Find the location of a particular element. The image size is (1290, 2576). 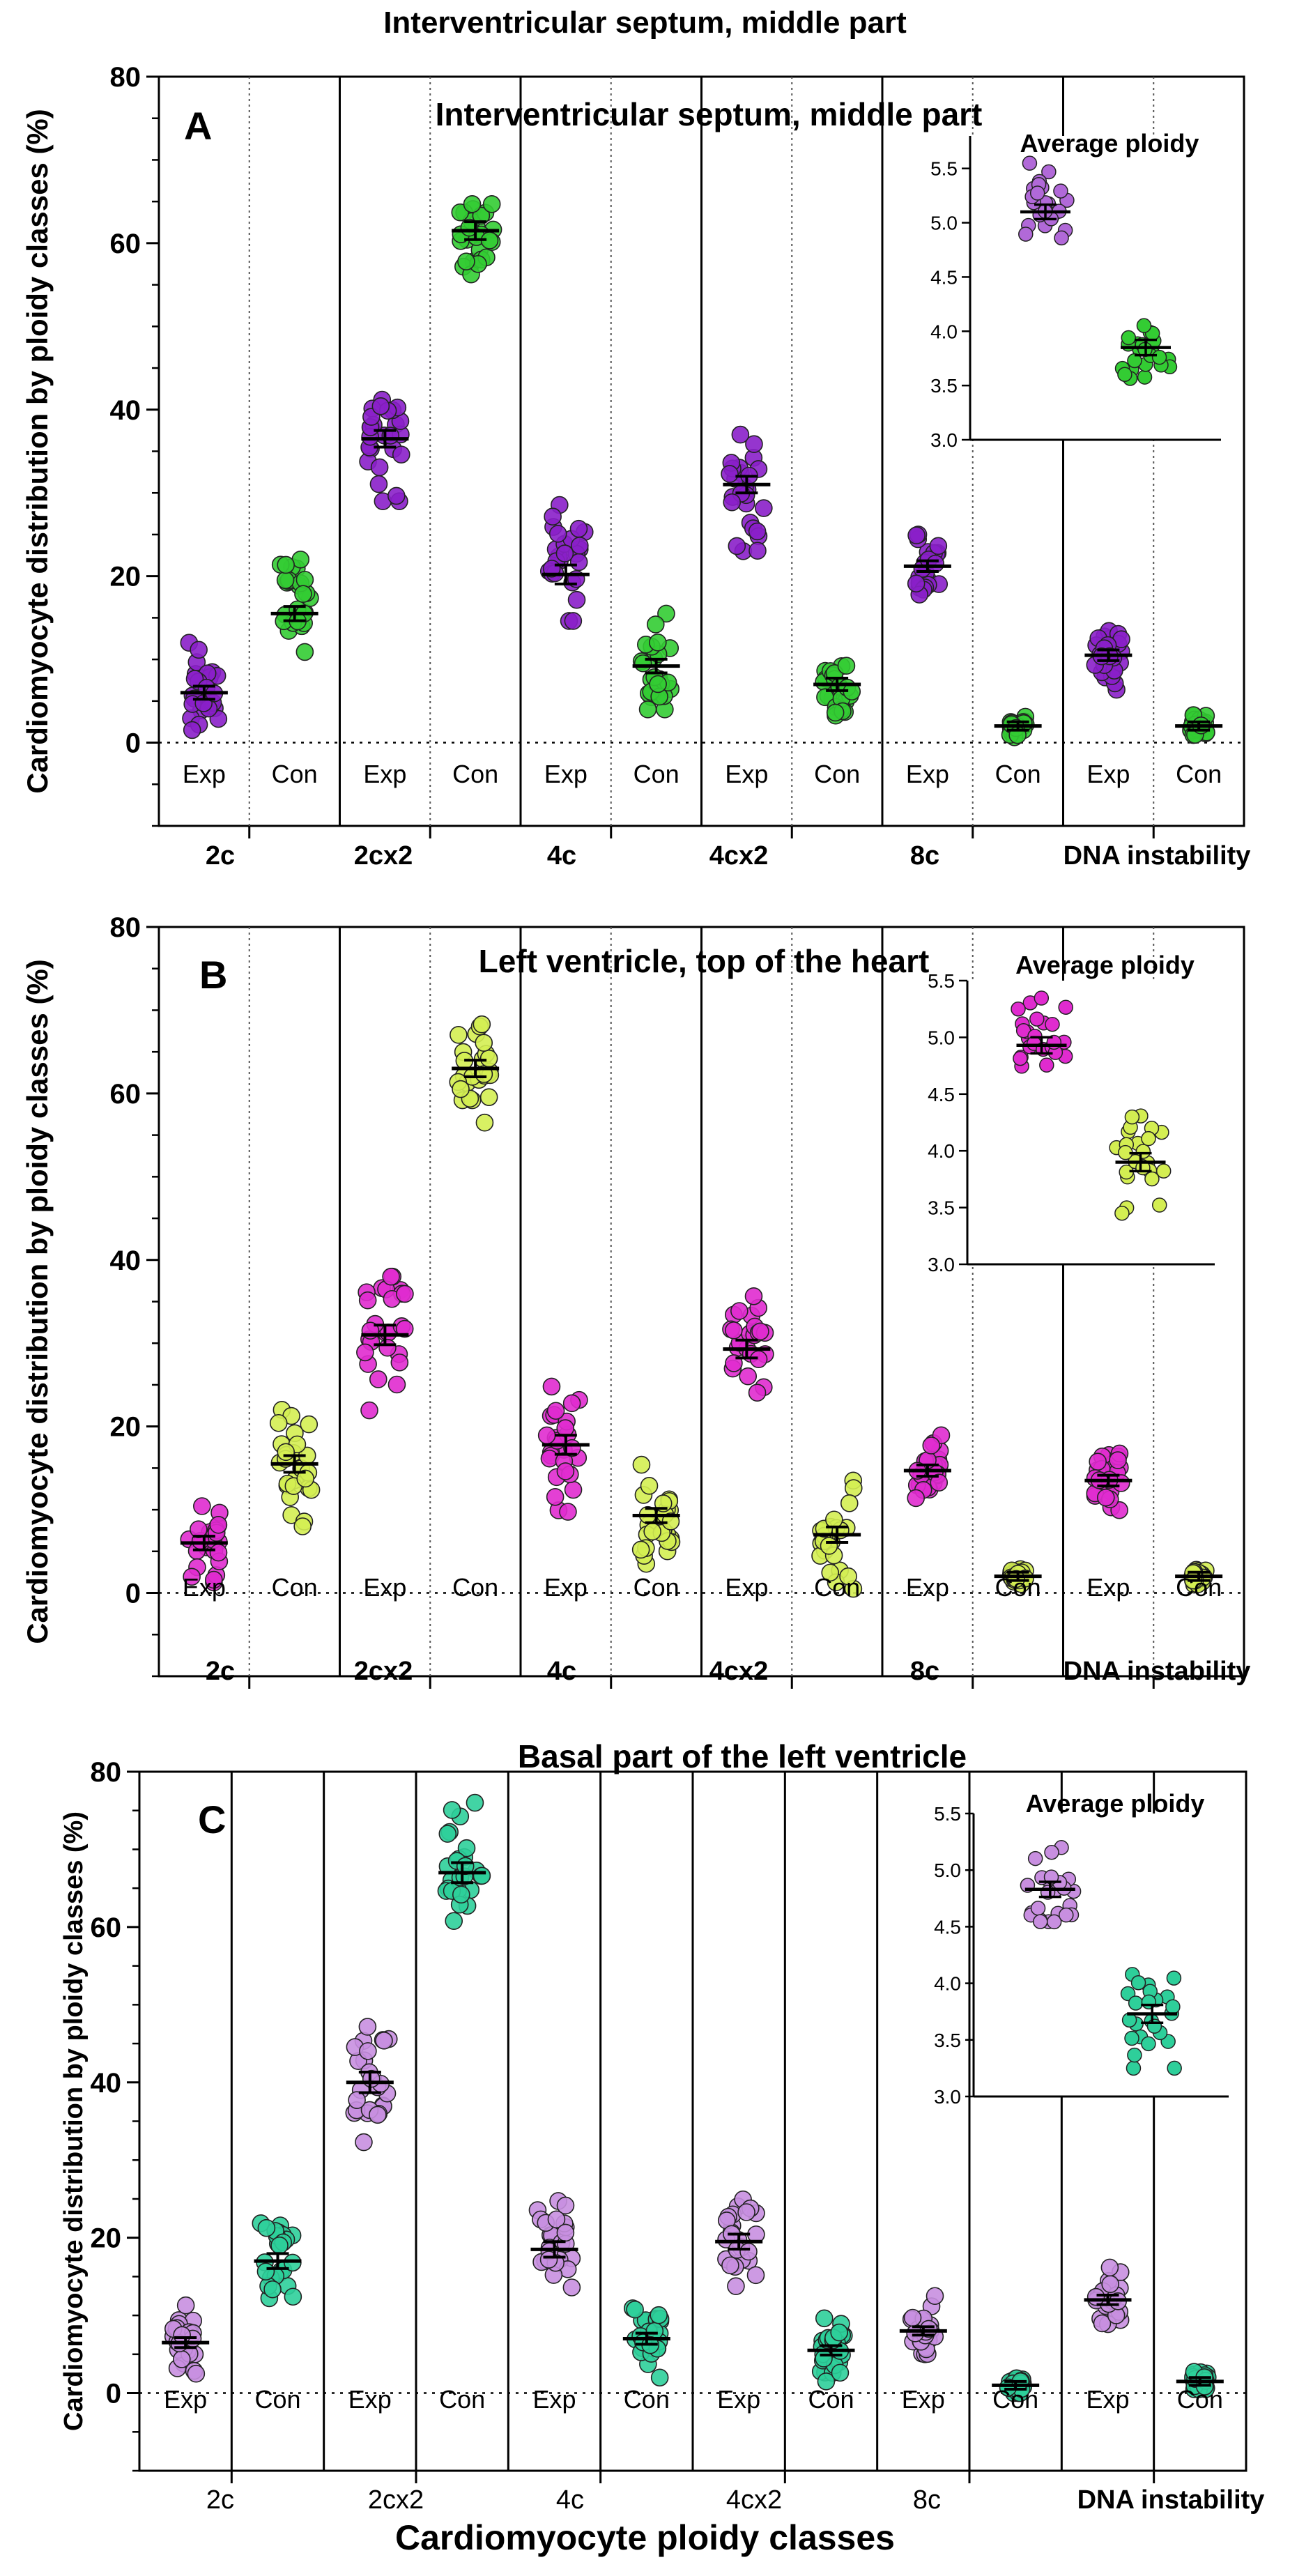

panel-title: Basal part of the left ventricle is located at coordinates (743, 1756).